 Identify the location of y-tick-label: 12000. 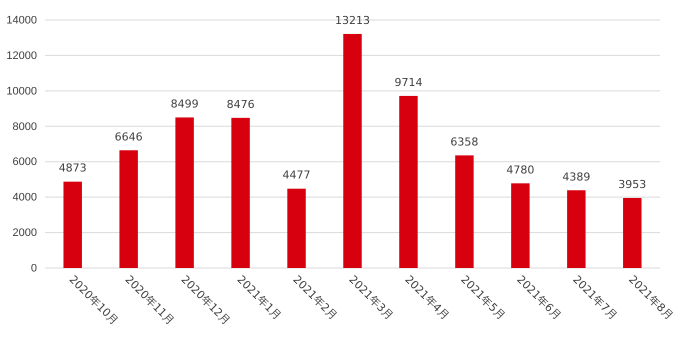
(21, 56).